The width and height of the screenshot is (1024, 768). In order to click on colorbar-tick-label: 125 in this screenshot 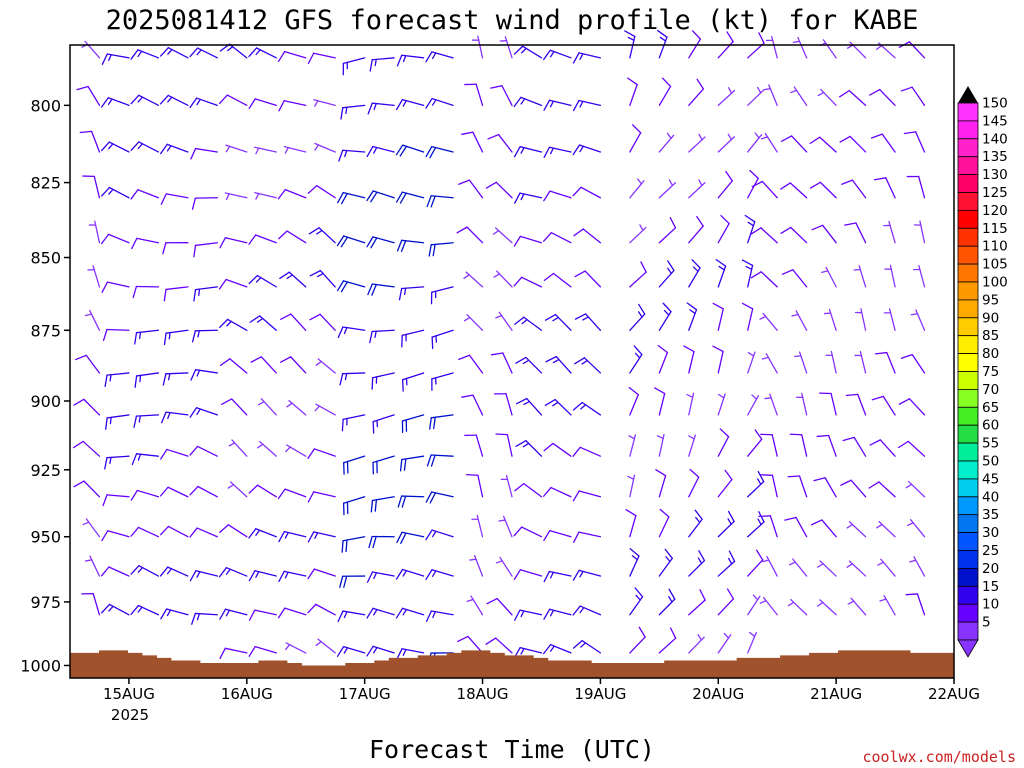, I will do `click(995, 193)`.